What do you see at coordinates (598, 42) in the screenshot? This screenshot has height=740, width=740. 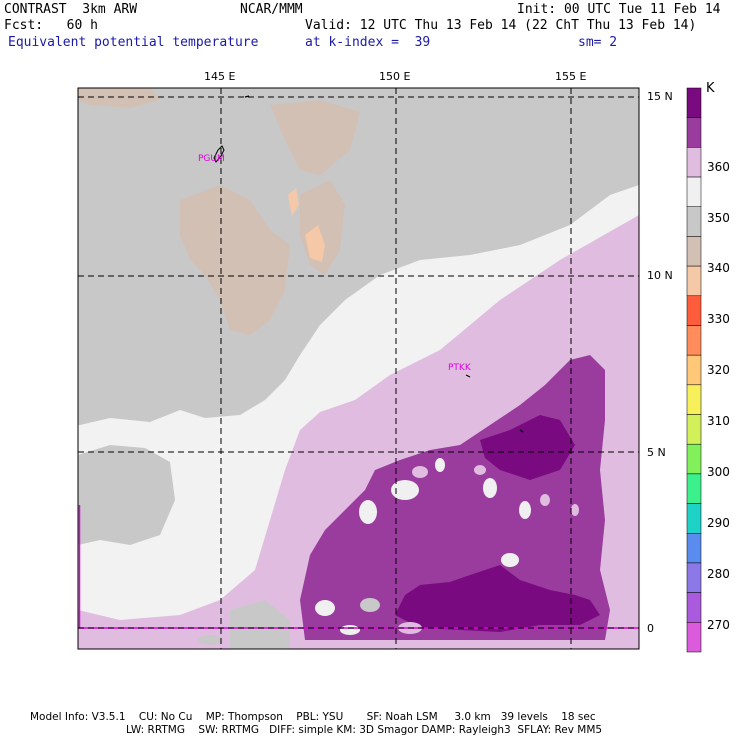 I see `smoothing-info: sm= 2` at bounding box center [598, 42].